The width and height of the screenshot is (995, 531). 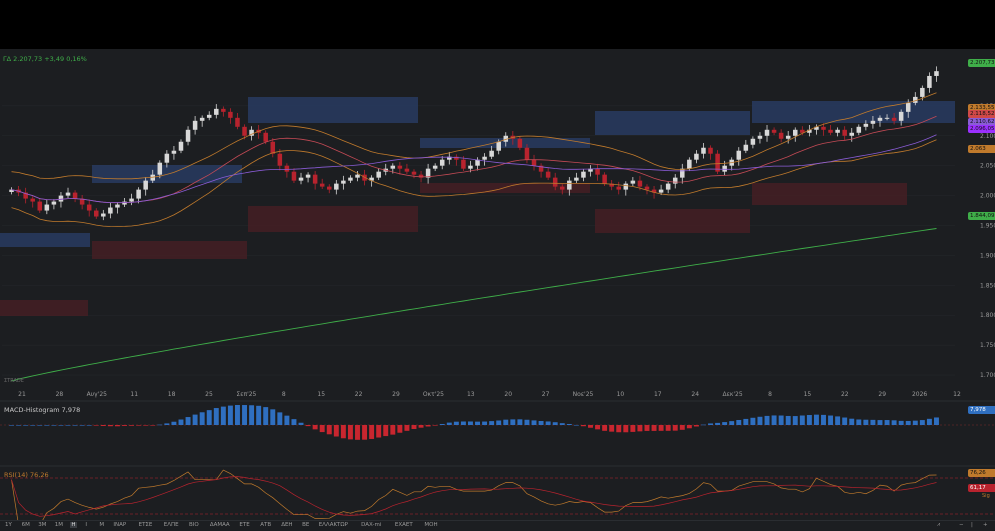 What do you see at coordinates (985, 525) in the screenshot?
I see `plus-icon: +` at bounding box center [985, 525].